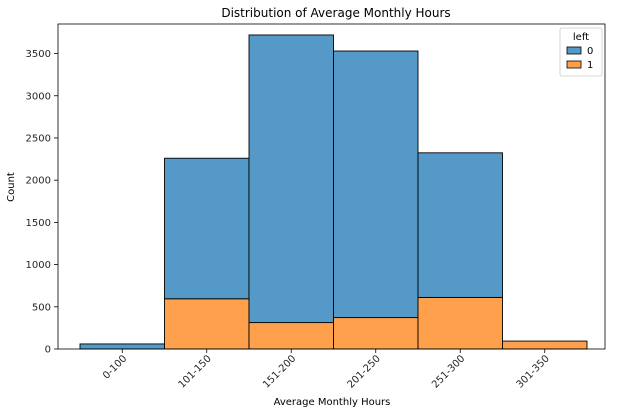 This screenshot has width=618, height=414. Describe the element at coordinates (590, 65) in the screenshot. I see `legend-label-1: 1` at that location.